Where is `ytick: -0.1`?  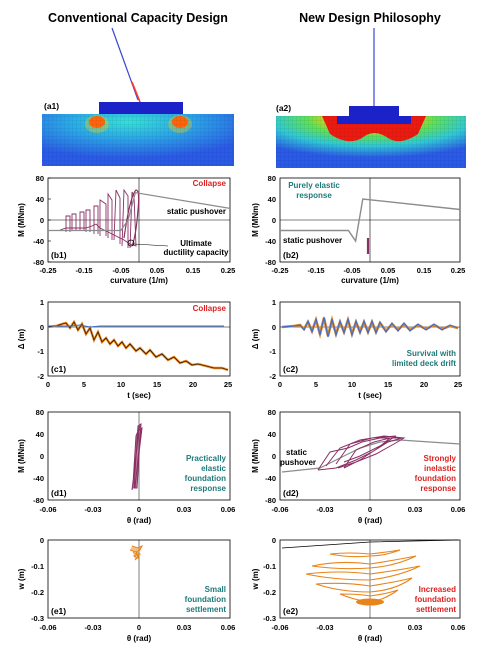 ytick: -0.1 is located at coordinates (269, 566).